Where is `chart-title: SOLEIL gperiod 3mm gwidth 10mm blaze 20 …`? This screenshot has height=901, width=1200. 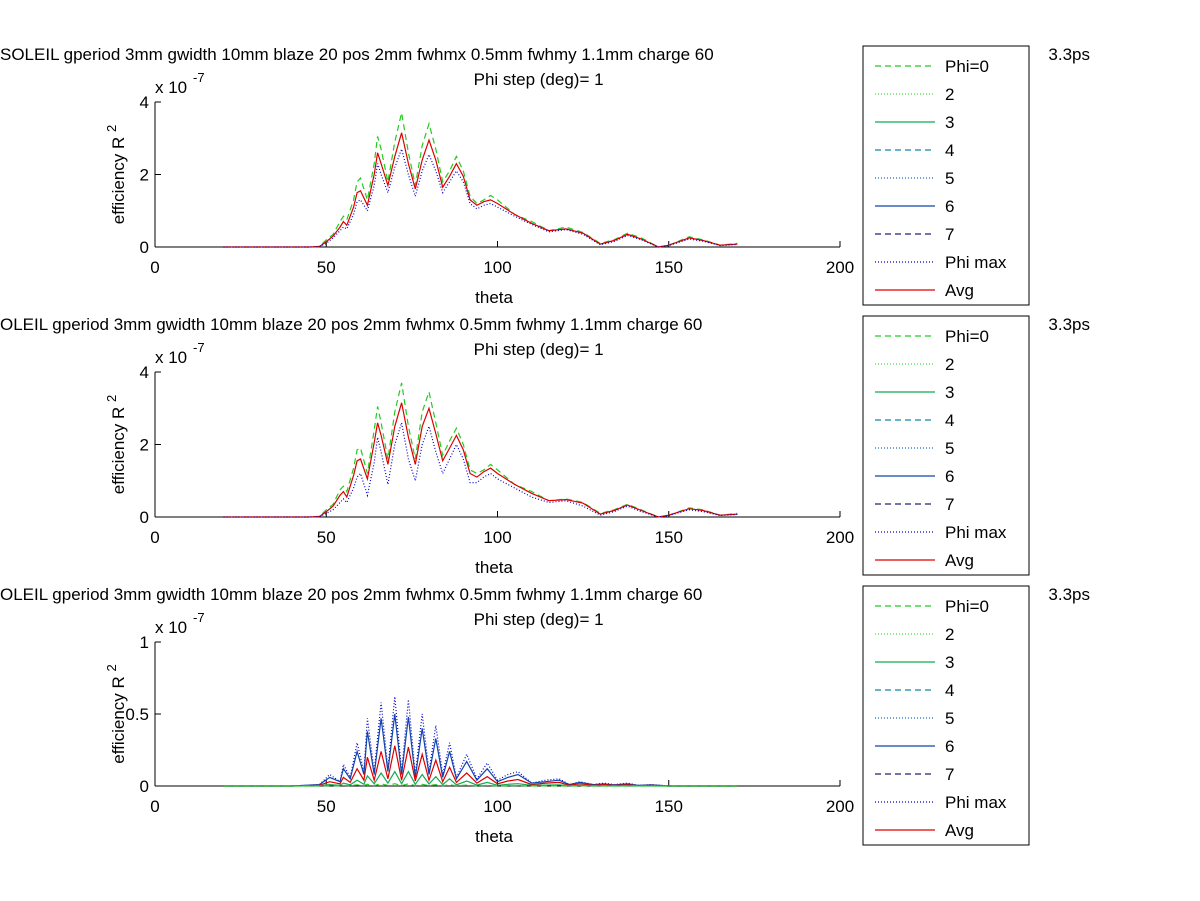
chart-title: SOLEIL gperiod 3mm gwidth 10mm blaze 20 … is located at coordinates (357, 54).